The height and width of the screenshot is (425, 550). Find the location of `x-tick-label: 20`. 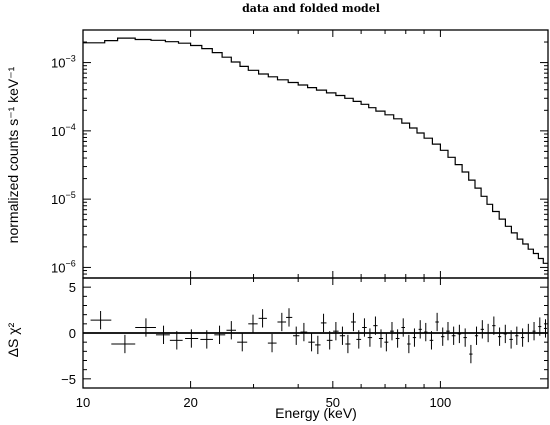

x-tick-label: 20 is located at coordinates (190, 402).